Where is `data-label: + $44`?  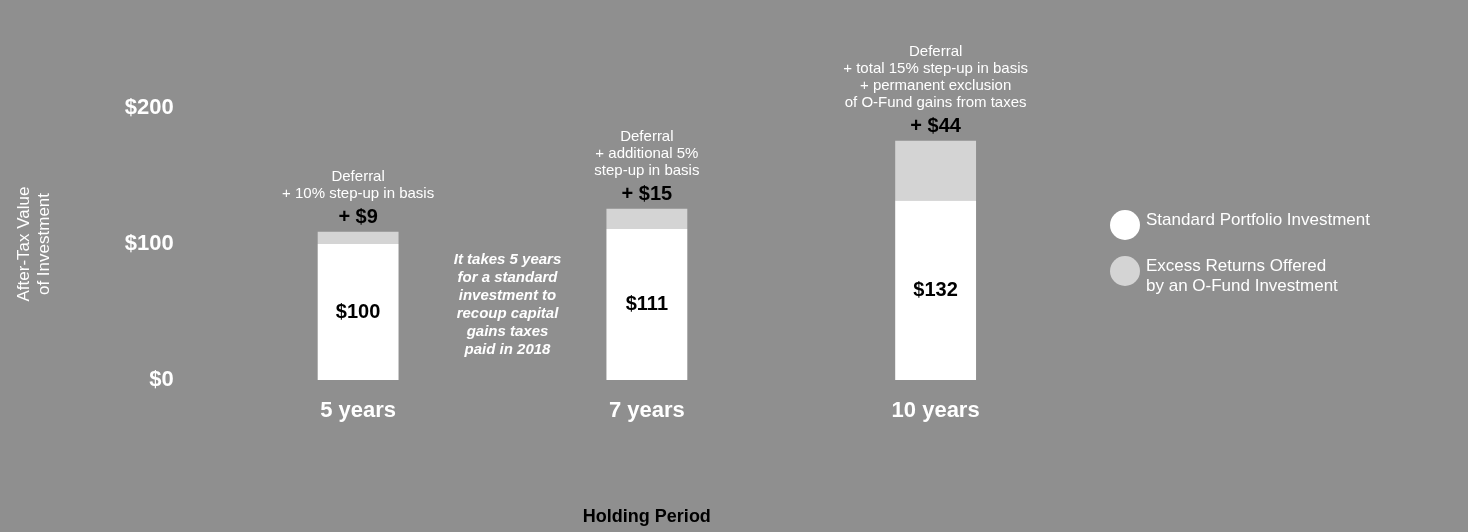
data-label: + $44 is located at coordinates (936, 125).